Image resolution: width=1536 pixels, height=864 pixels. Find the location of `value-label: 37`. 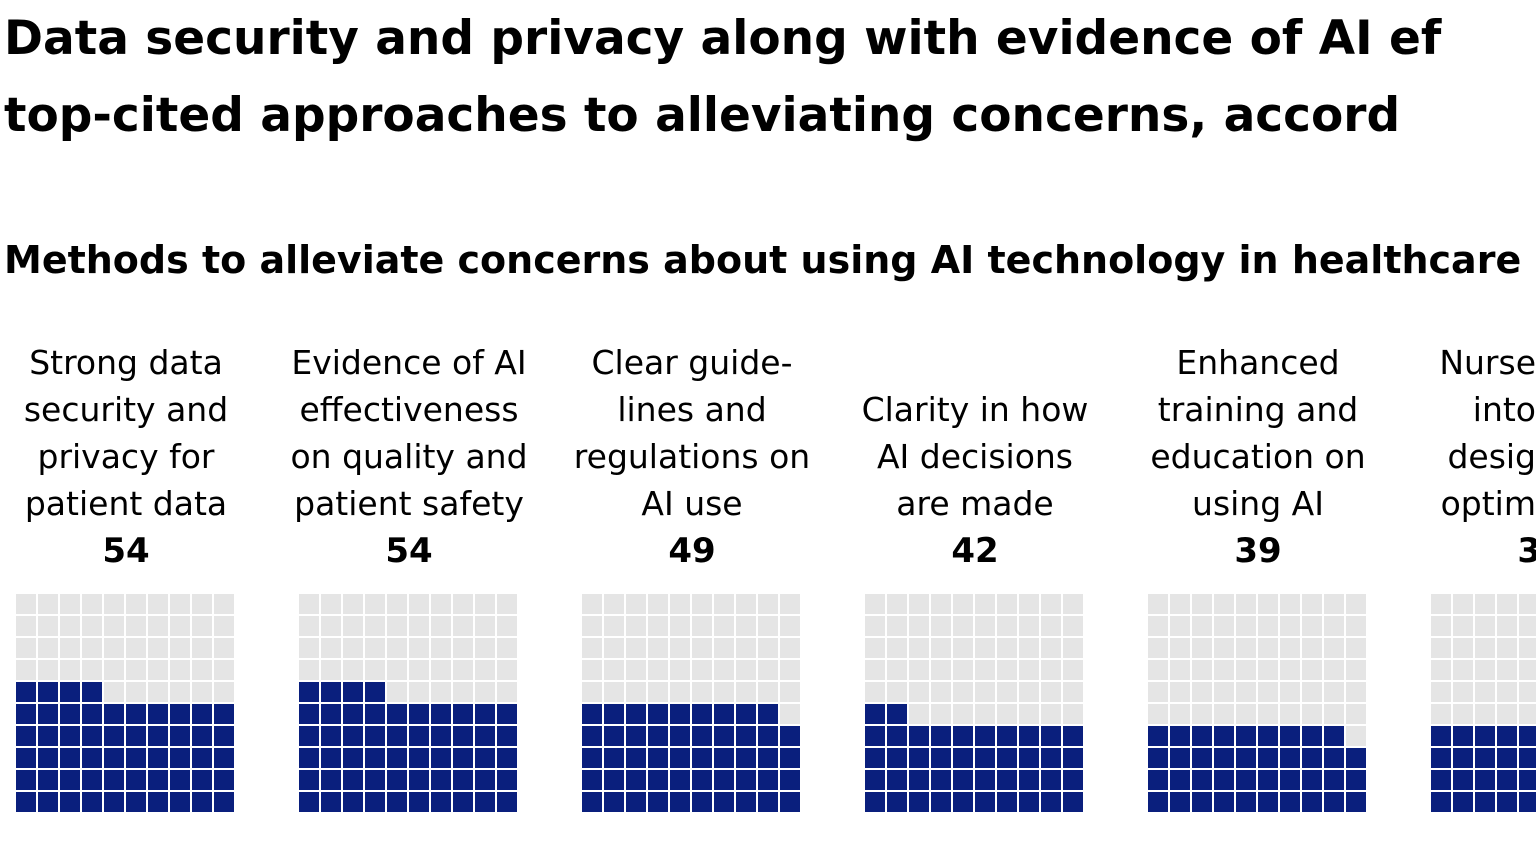

value-label: 37 is located at coordinates (1526, 551).